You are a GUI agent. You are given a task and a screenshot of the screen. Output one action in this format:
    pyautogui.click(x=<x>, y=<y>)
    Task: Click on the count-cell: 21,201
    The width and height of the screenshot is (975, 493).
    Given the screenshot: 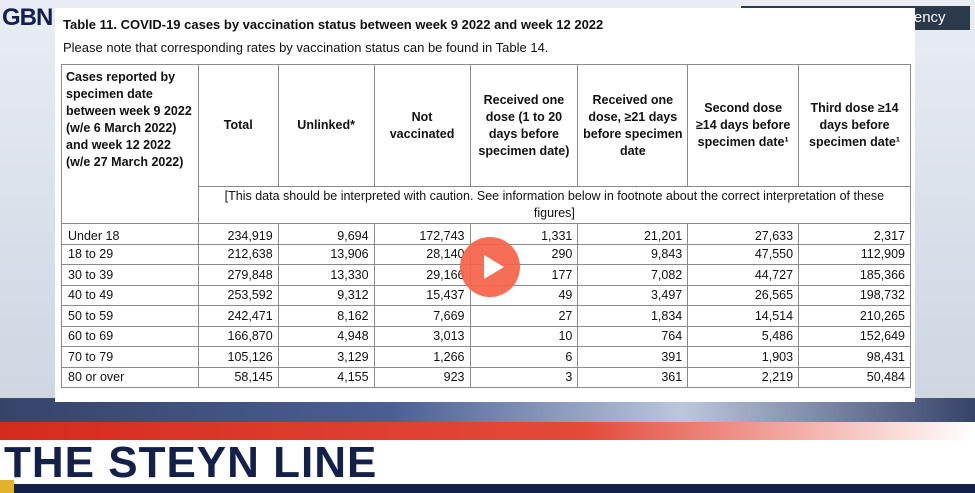 What is the action you would take?
    pyautogui.click(x=633, y=234)
    